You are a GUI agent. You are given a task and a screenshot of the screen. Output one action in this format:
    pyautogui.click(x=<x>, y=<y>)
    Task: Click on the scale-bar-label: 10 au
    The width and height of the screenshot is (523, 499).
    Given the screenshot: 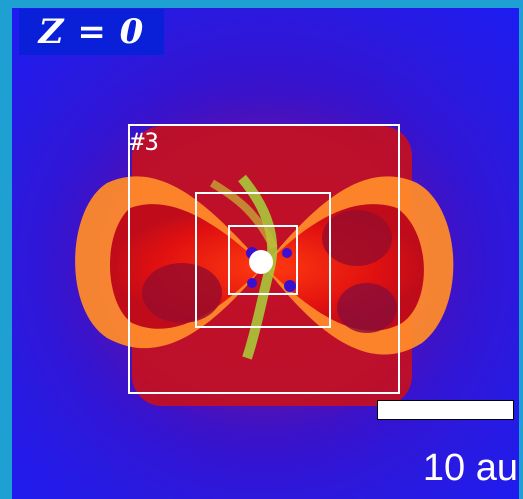 What is the action you would take?
    pyautogui.click(x=470, y=468)
    